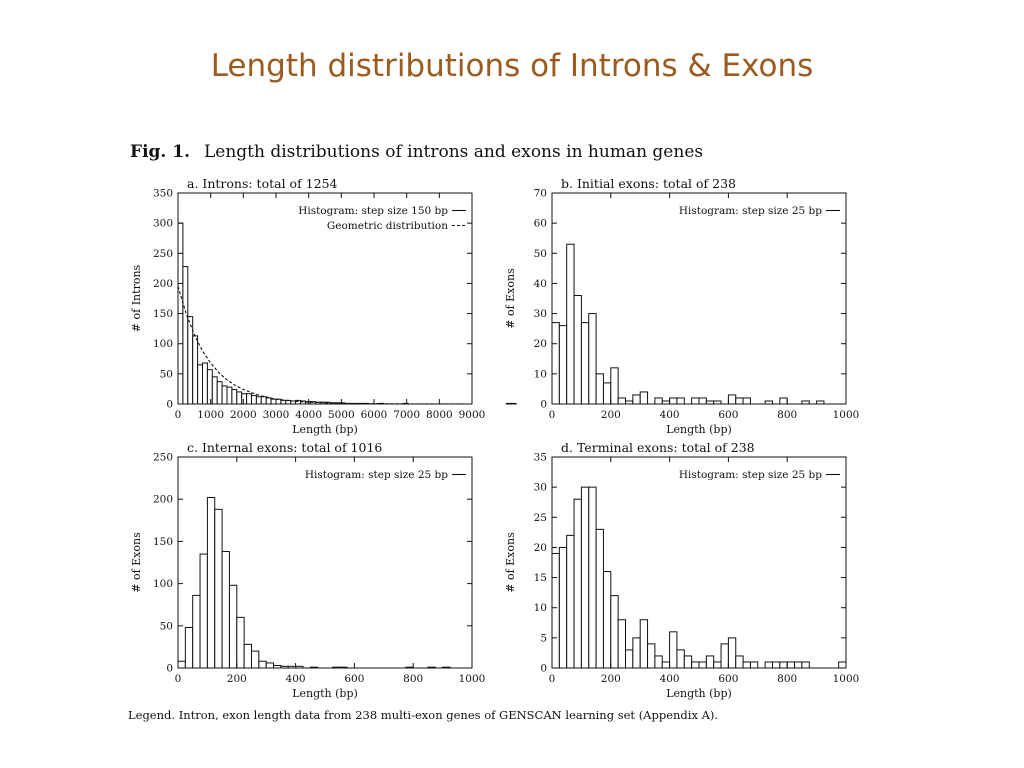 The height and width of the screenshot is (768, 1024). I want to click on x-tick-label: 5000, so click(341, 415).